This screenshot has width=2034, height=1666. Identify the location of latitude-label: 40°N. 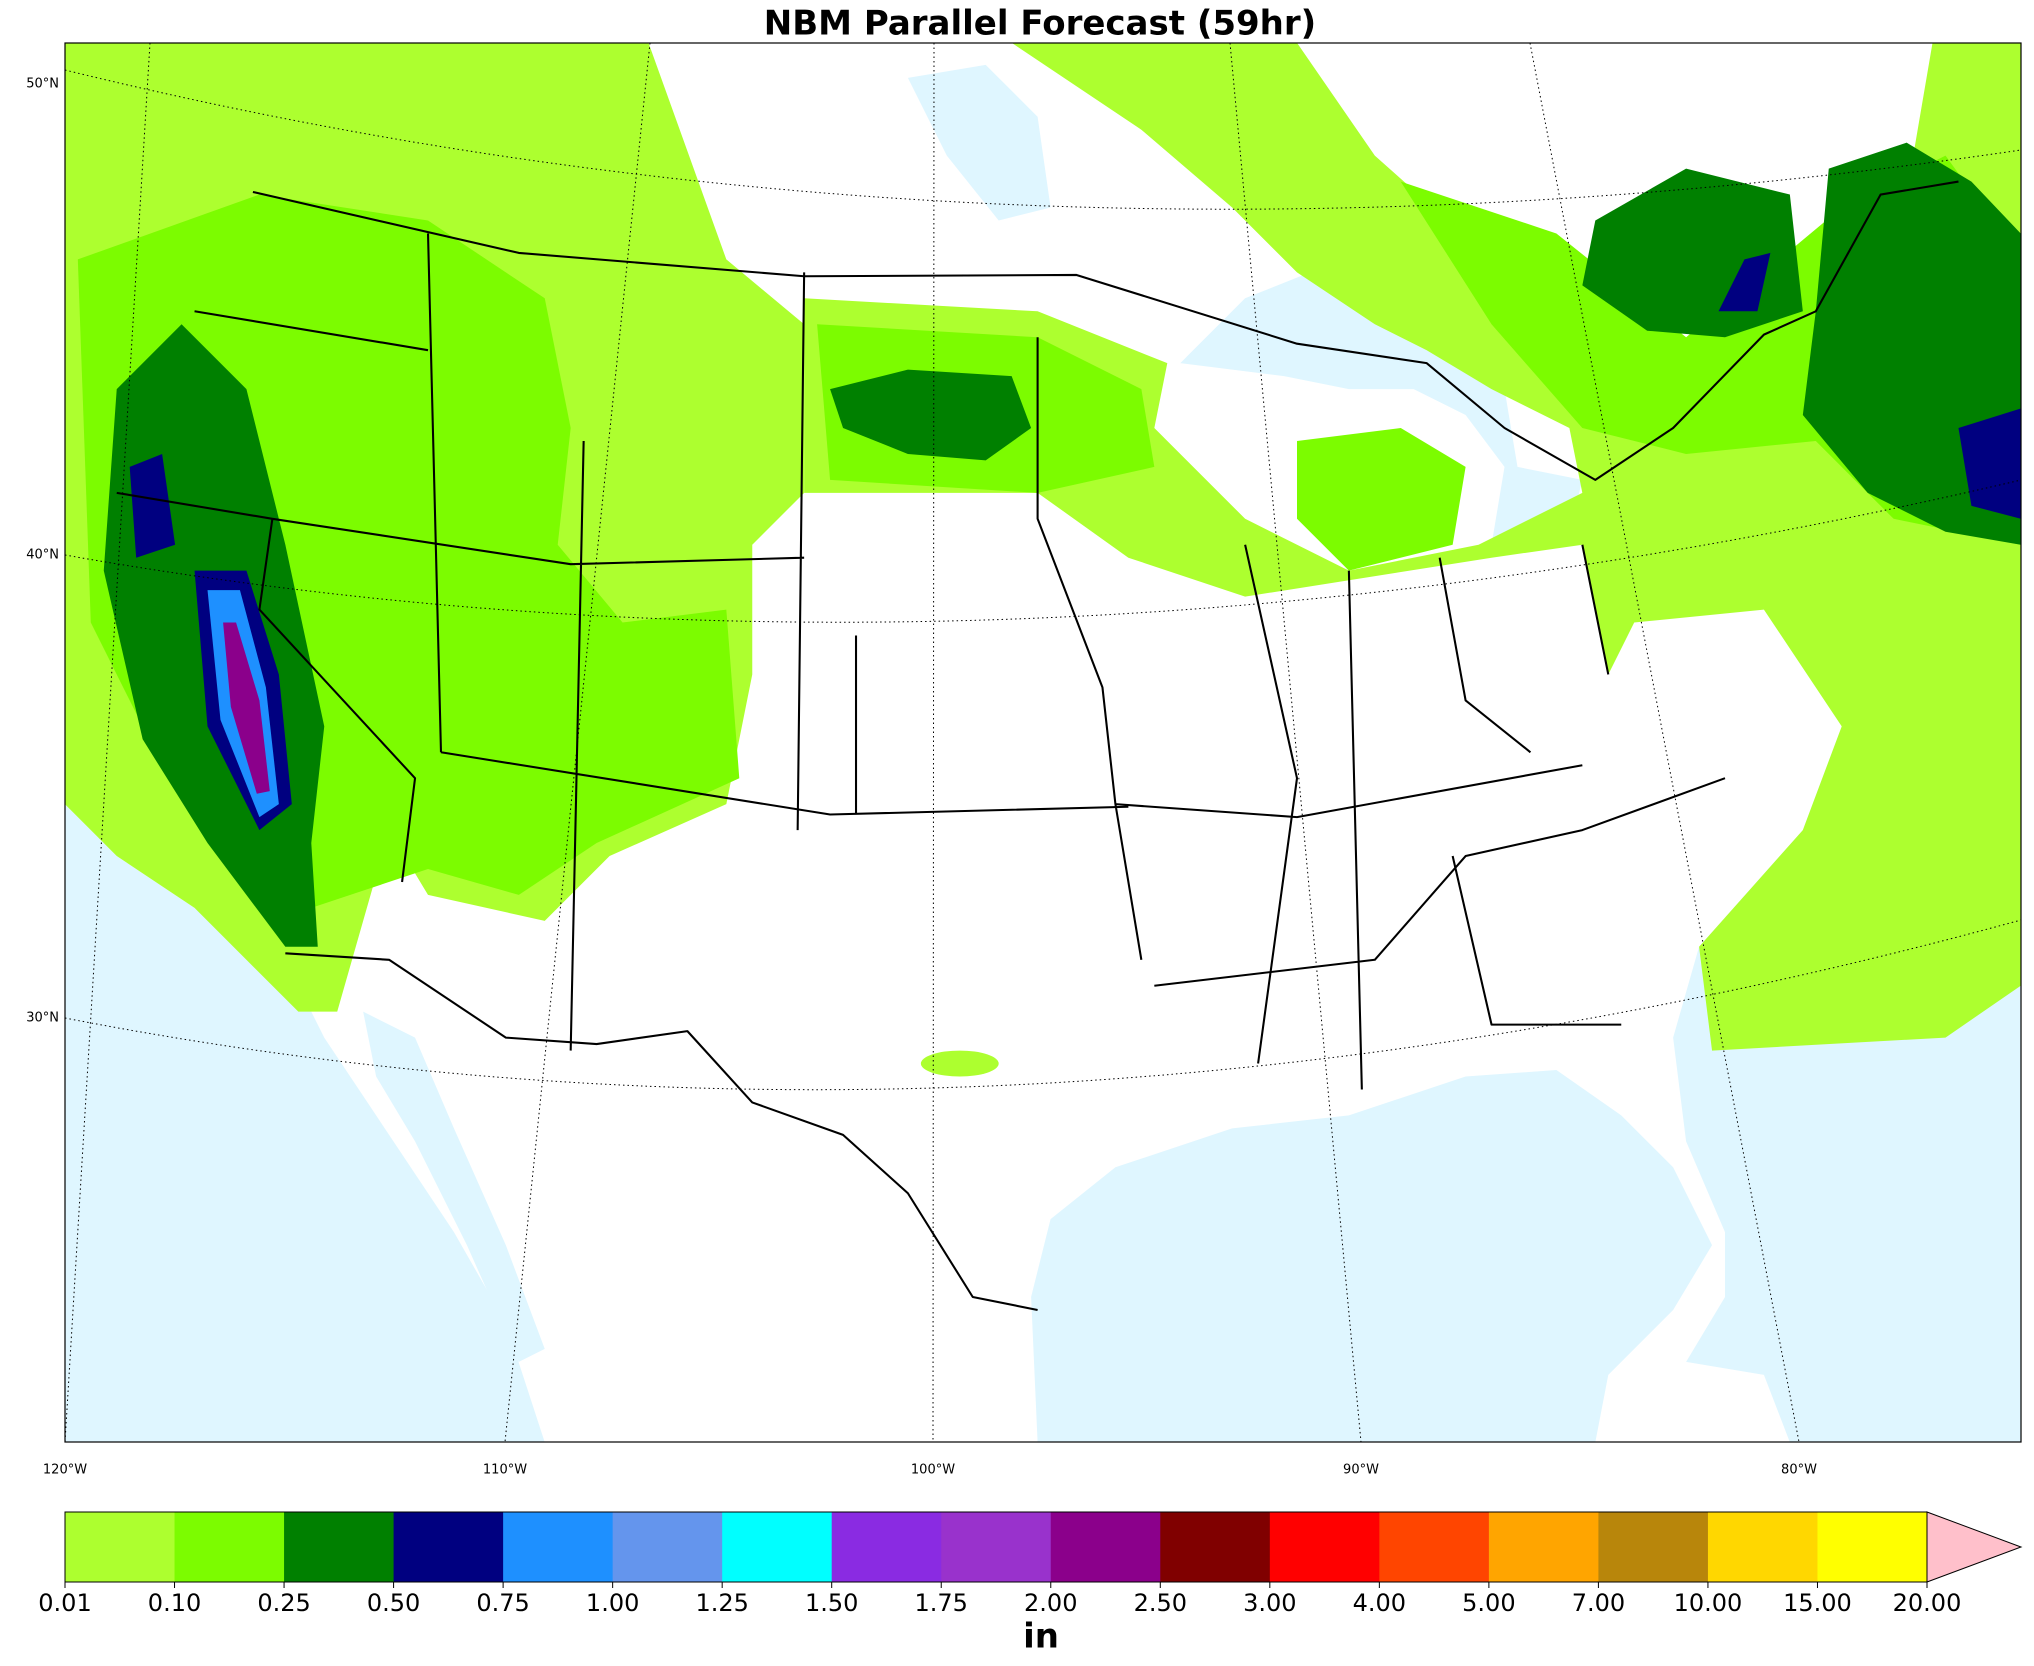
(42, 555).